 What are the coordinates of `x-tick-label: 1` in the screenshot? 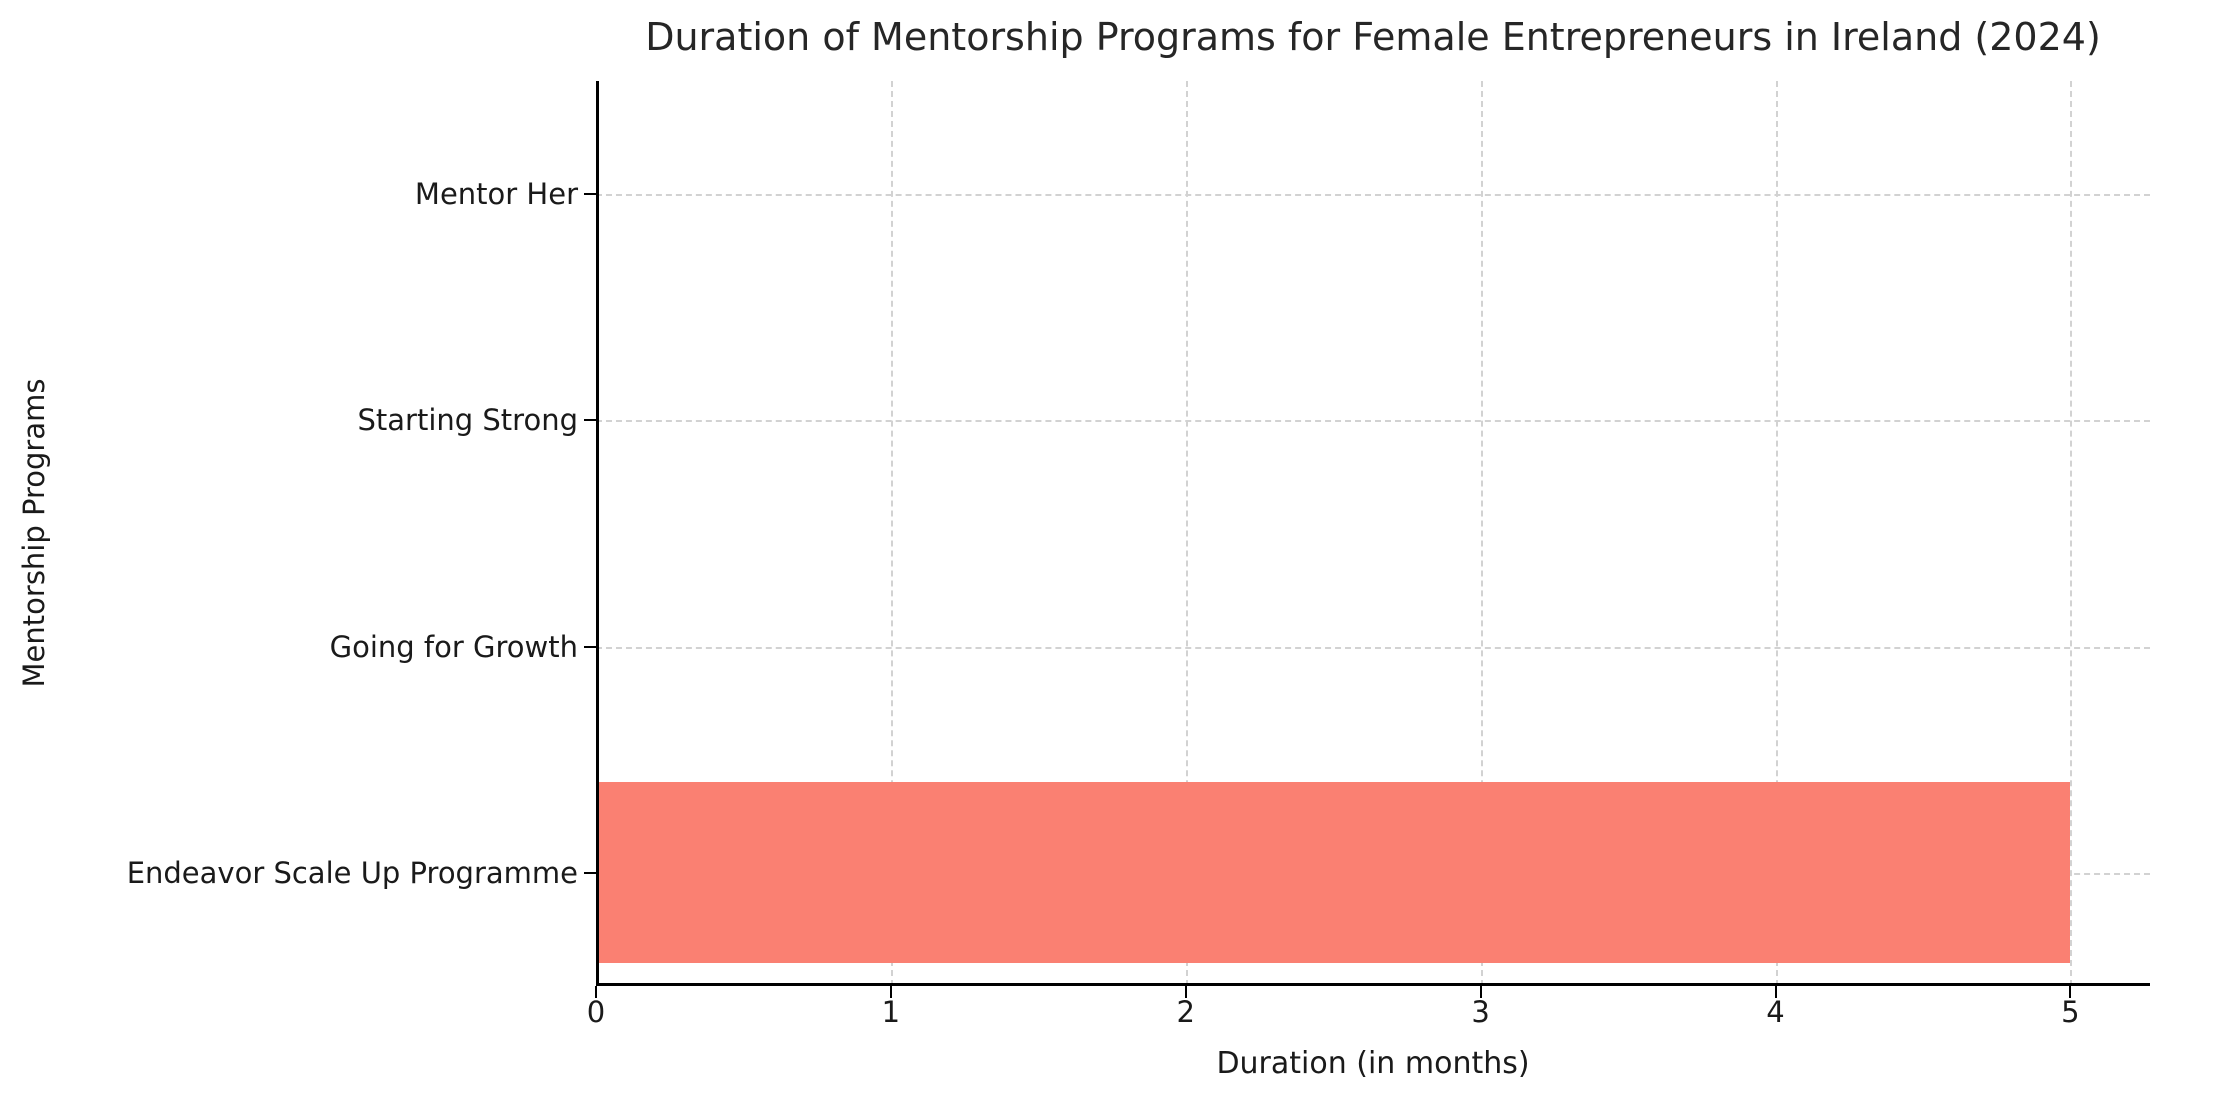 It's located at (891, 1012).